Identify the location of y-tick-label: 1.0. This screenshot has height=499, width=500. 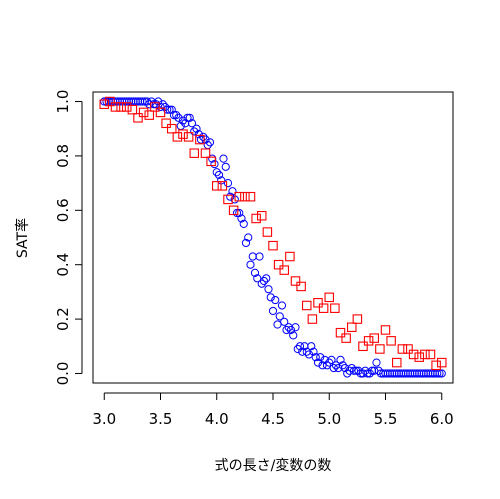
(63, 102).